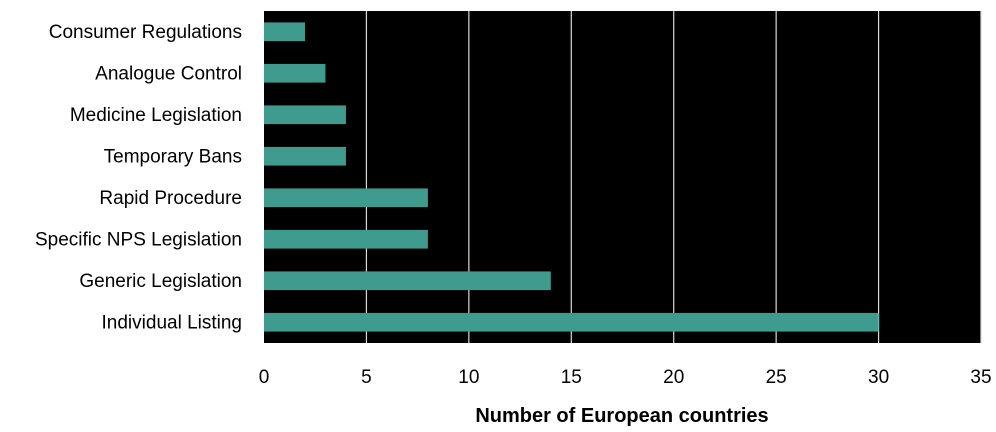 The width and height of the screenshot is (996, 432). I want to click on category-label: Temporary Bans, so click(173, 156).